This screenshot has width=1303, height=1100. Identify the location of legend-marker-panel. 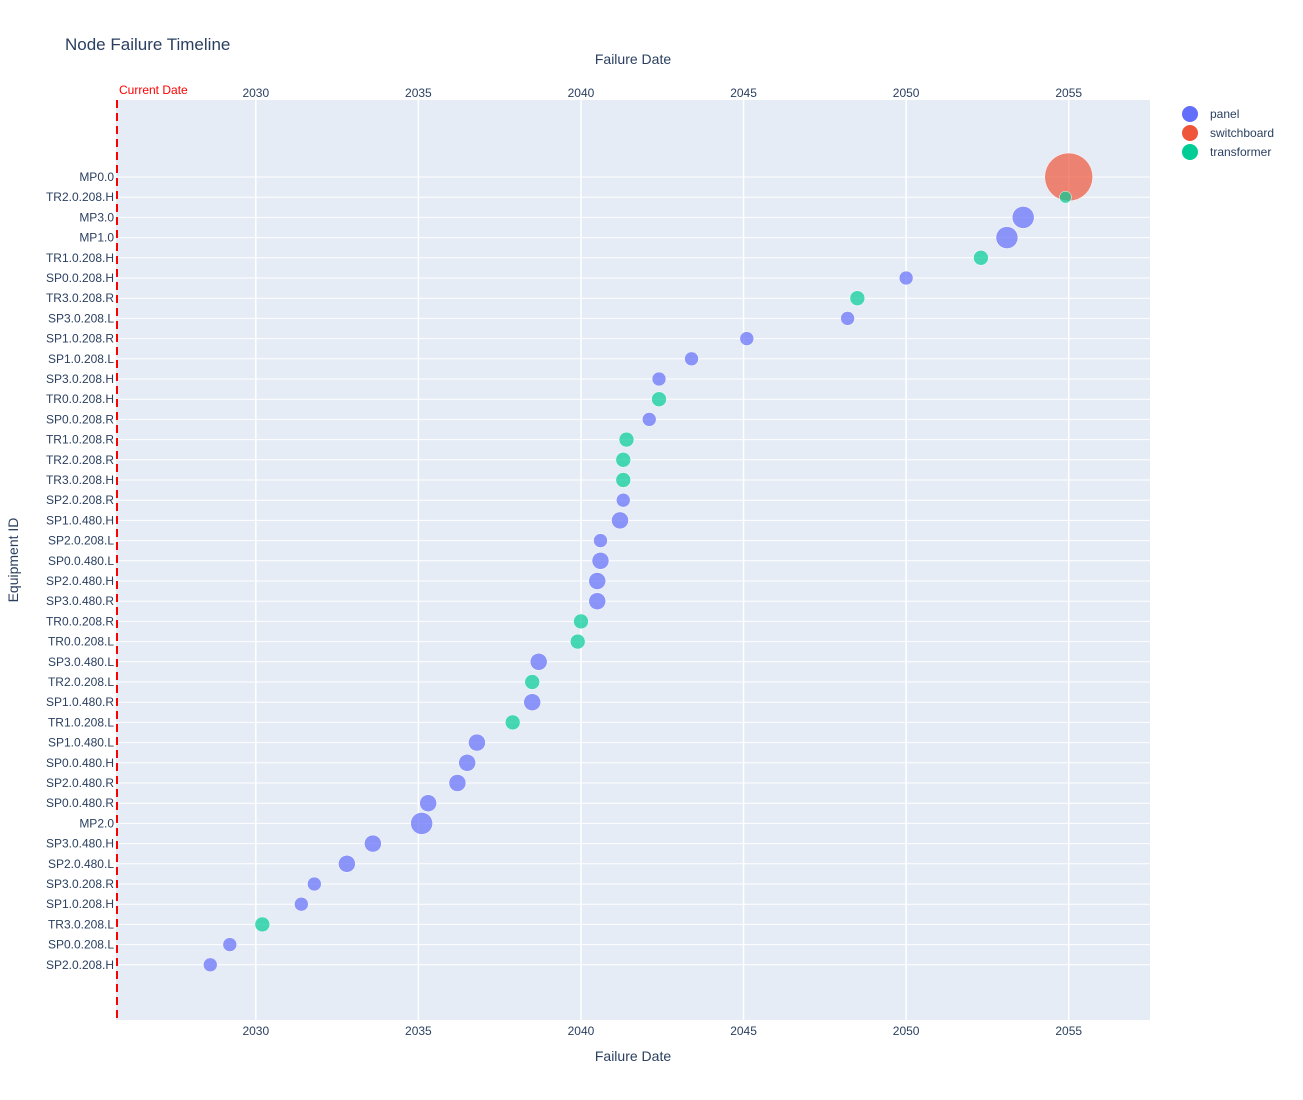
(1190, 114).